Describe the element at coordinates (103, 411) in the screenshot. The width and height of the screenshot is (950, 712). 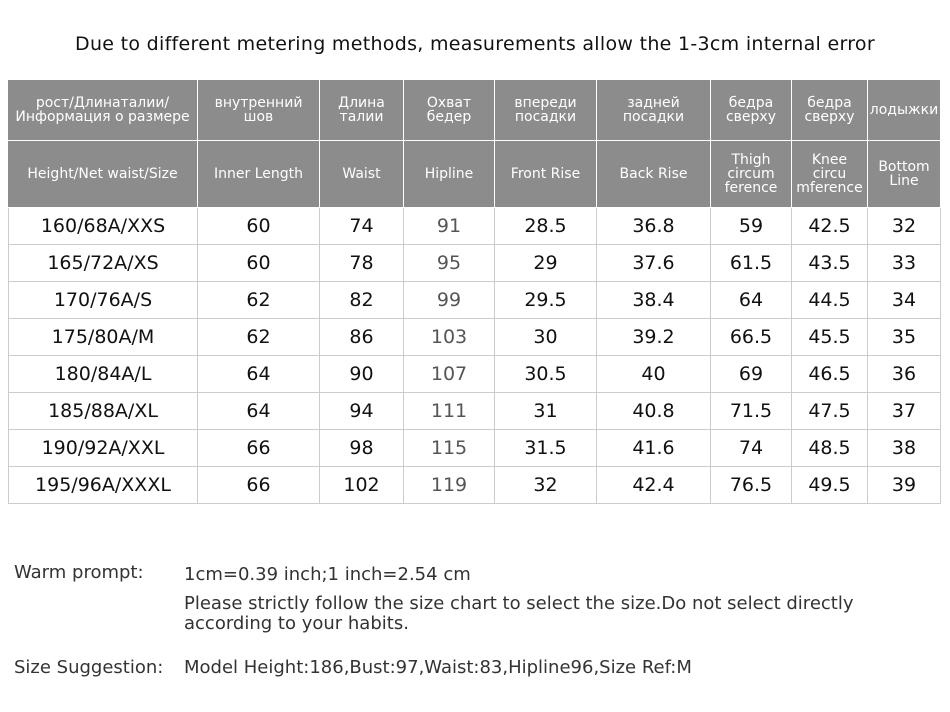
I see `size-cell: 185/88A/XL` at that location.